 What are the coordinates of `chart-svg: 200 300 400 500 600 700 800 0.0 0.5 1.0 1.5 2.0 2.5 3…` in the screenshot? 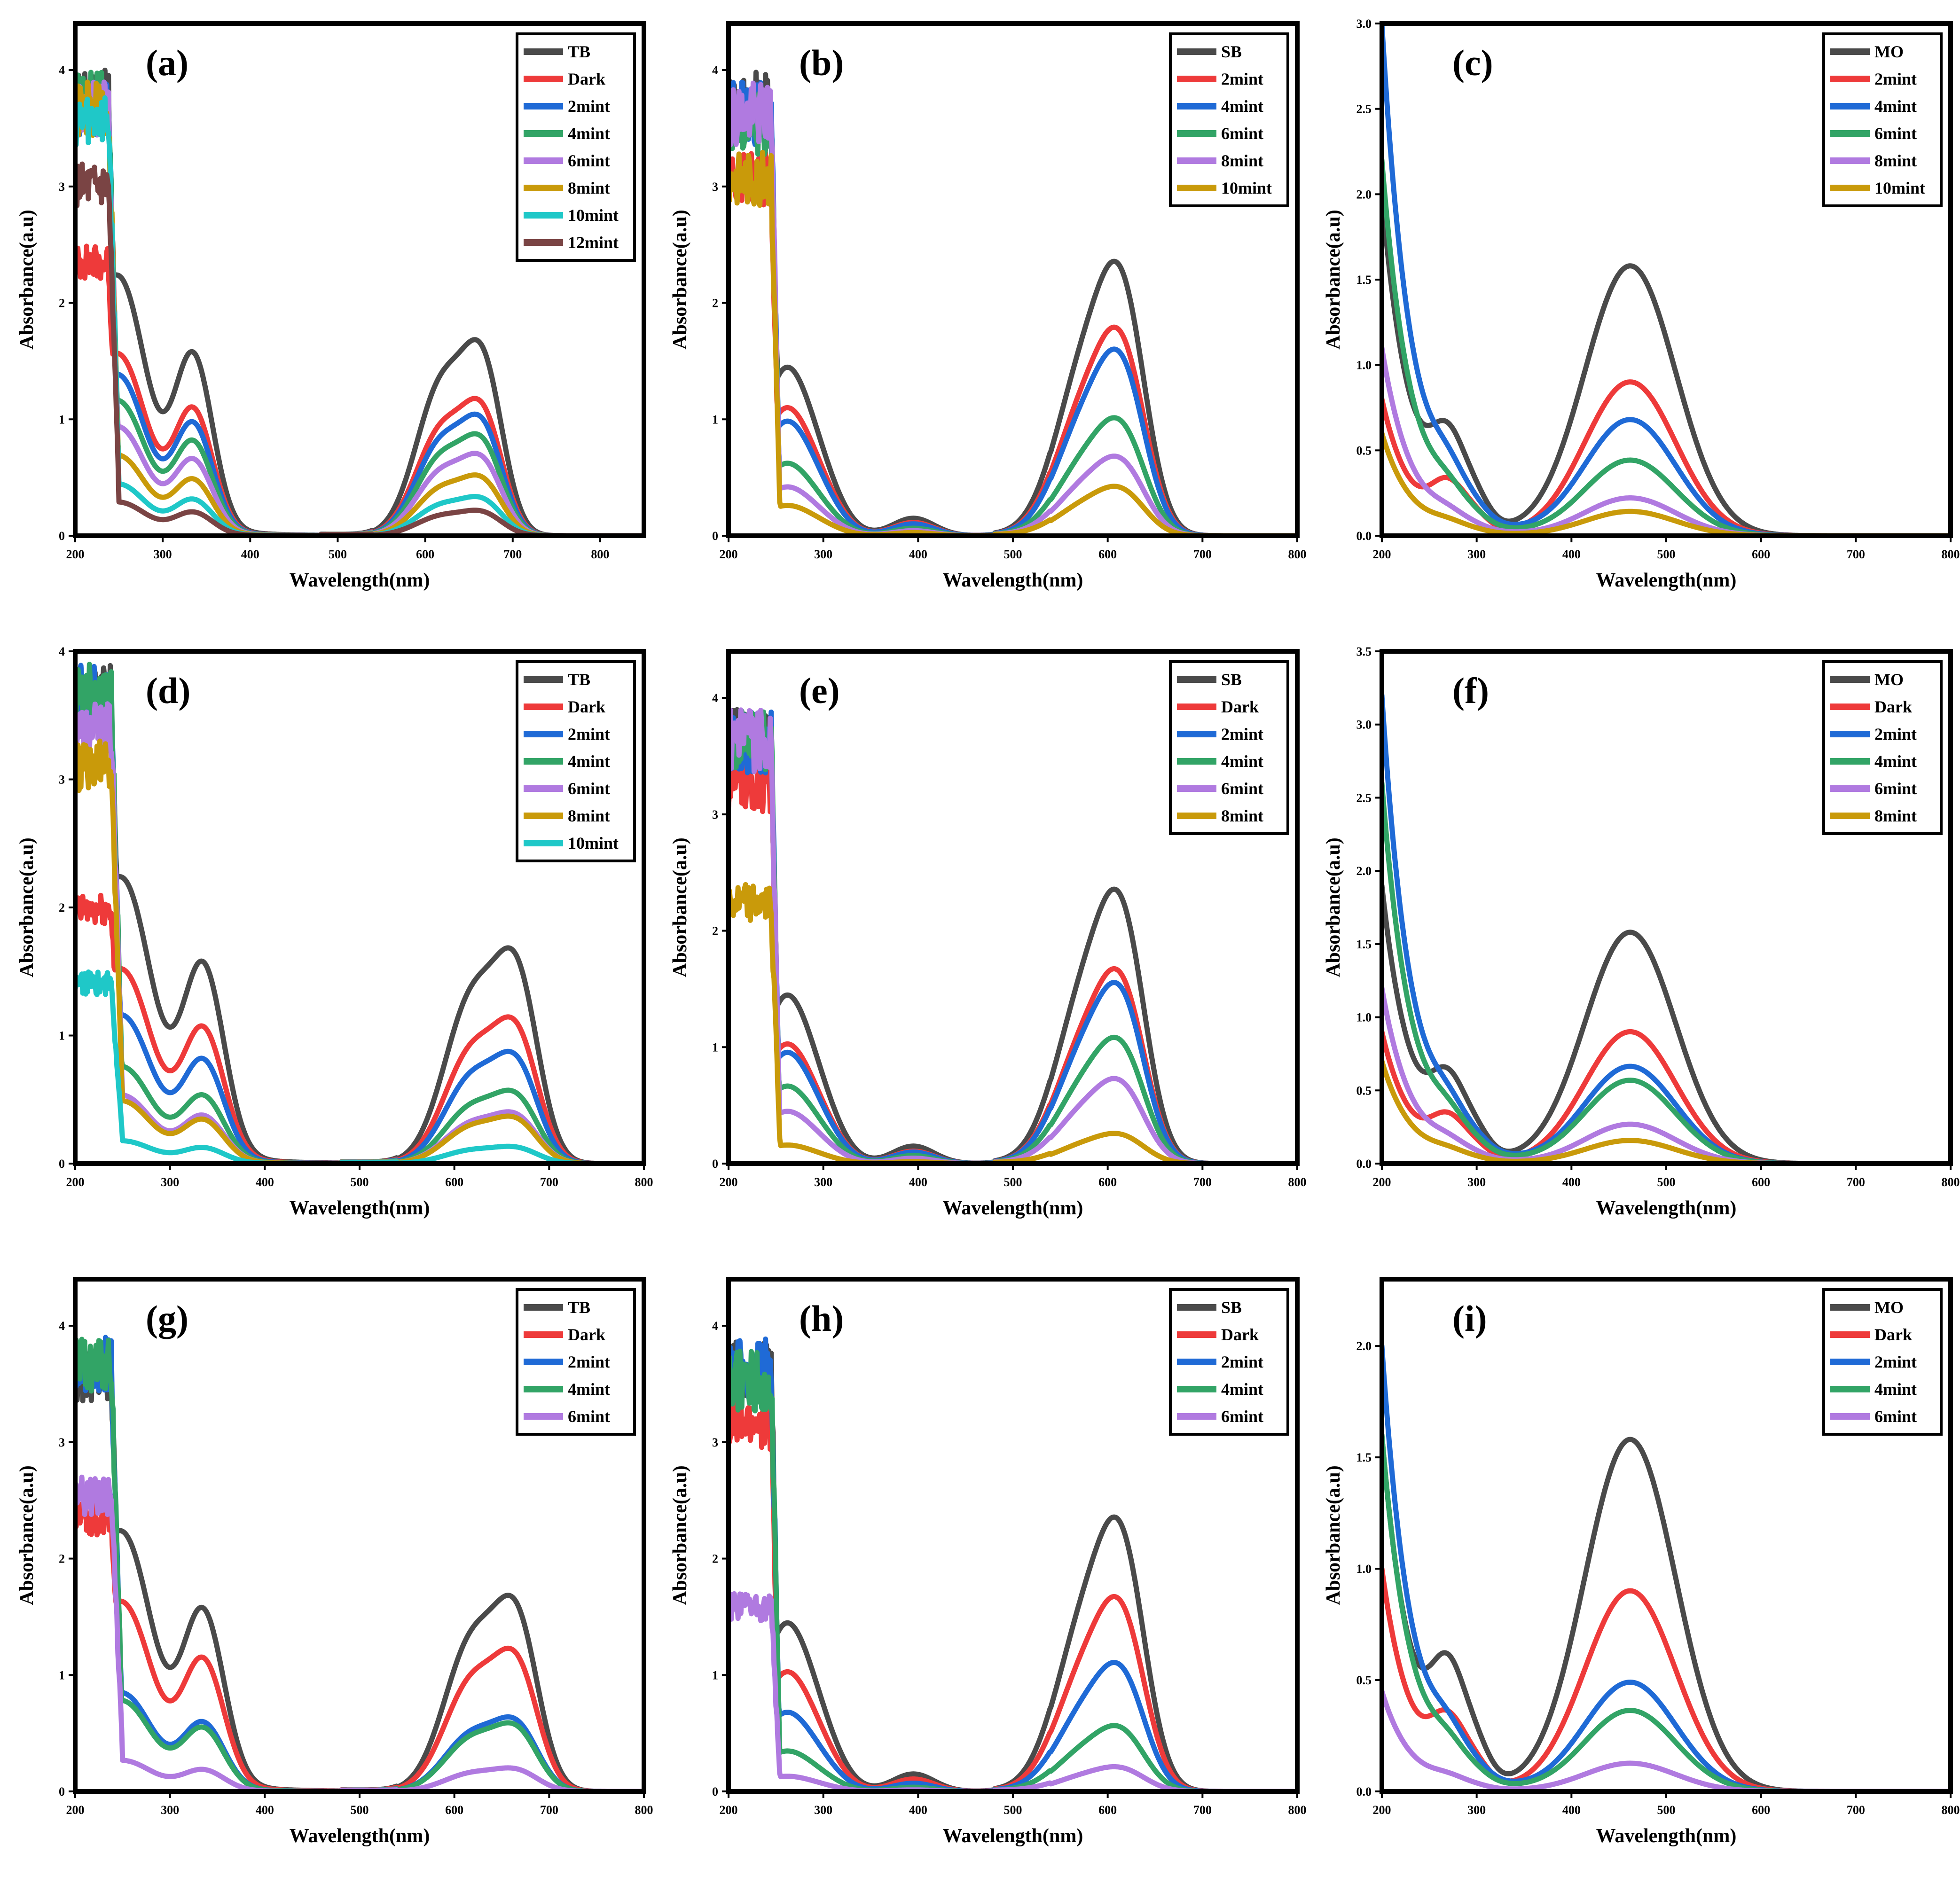 It's located at (1641, 932).